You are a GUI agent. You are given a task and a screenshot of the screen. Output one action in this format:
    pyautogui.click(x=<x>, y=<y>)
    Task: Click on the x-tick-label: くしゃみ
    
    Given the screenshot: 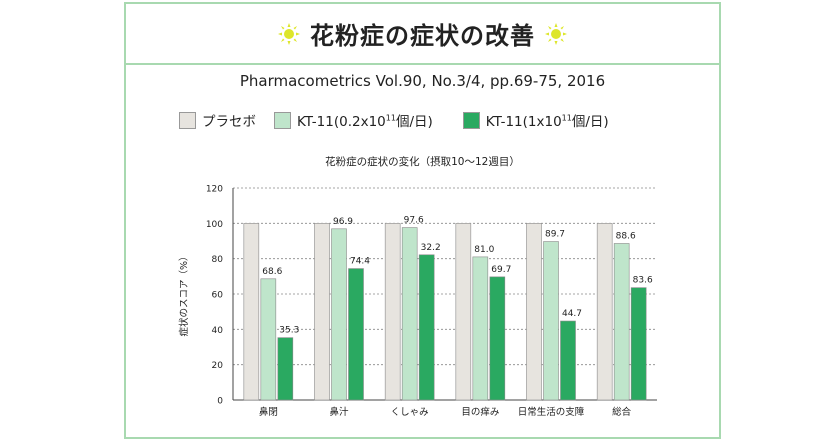 What is the action you would take?
    pyautogui.click(x=410, y=412)
    